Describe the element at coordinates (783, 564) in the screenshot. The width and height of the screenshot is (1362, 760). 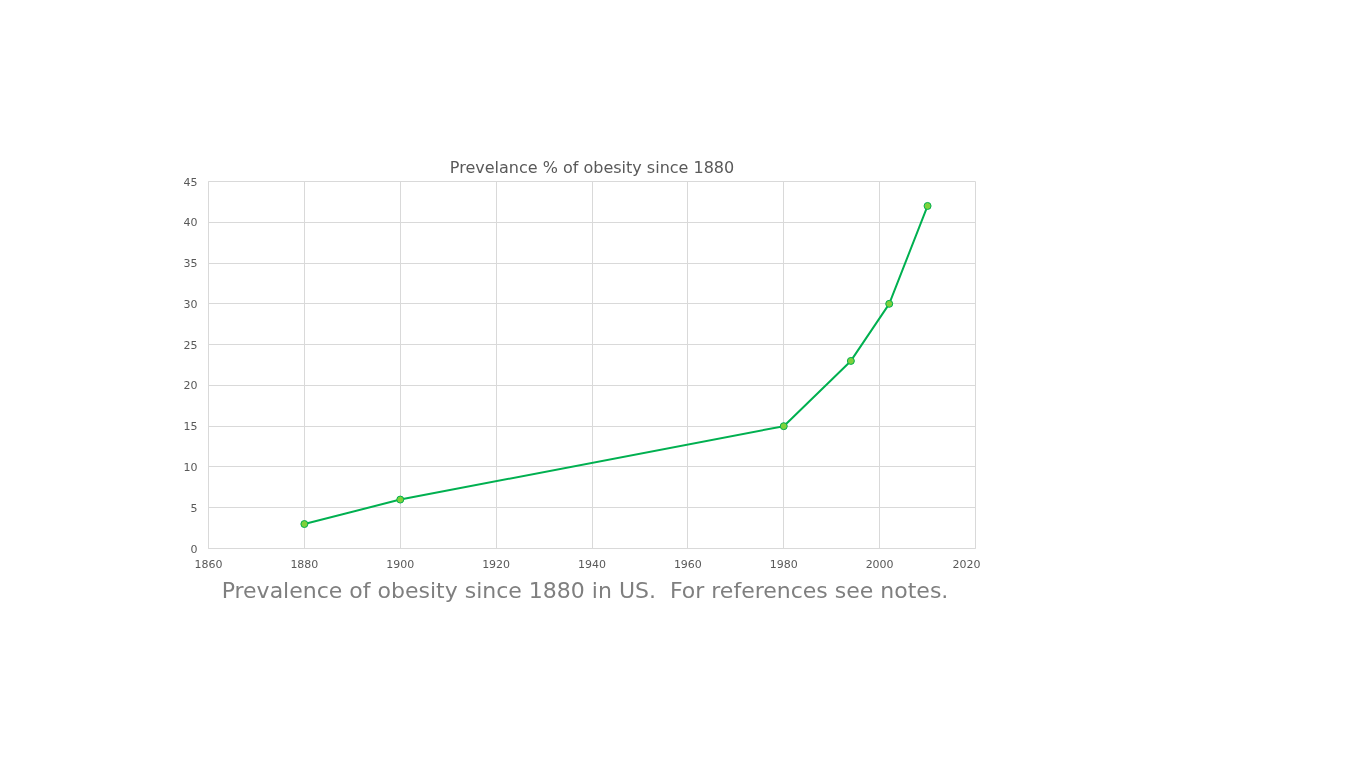
I see `x-tick-label: 1980` at that location.